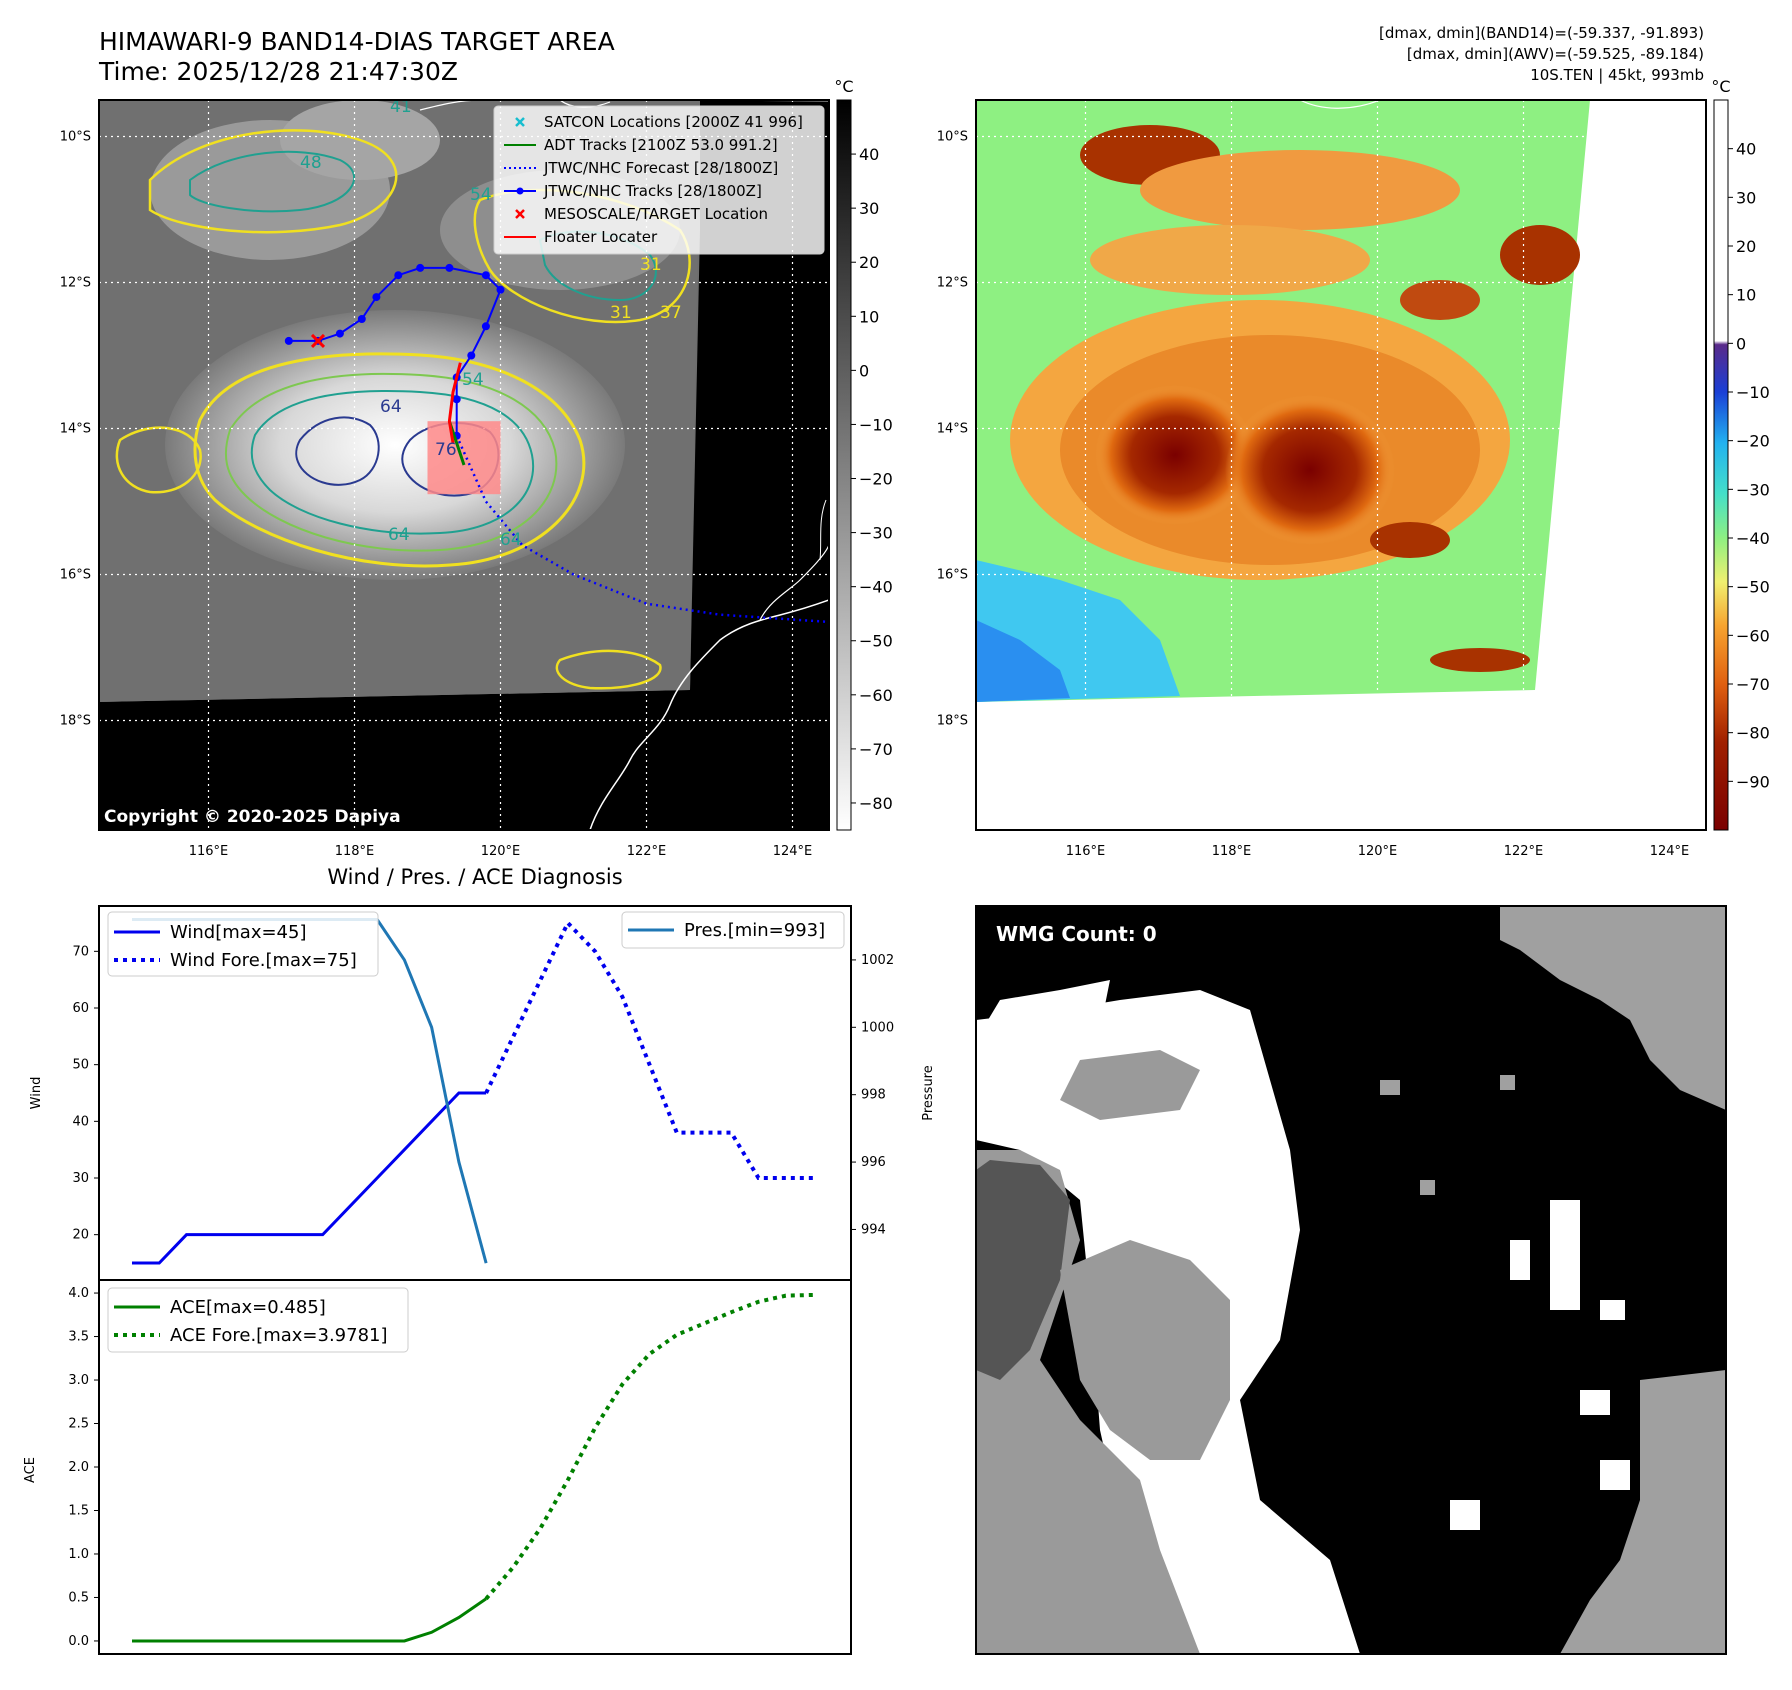 The height and width of the screenshot is (1690, 1792). What do you see at coordinates (876, 803) in the screenshot?
I see `colorbar-tick-label: −80` at bounding box center [876, 803].